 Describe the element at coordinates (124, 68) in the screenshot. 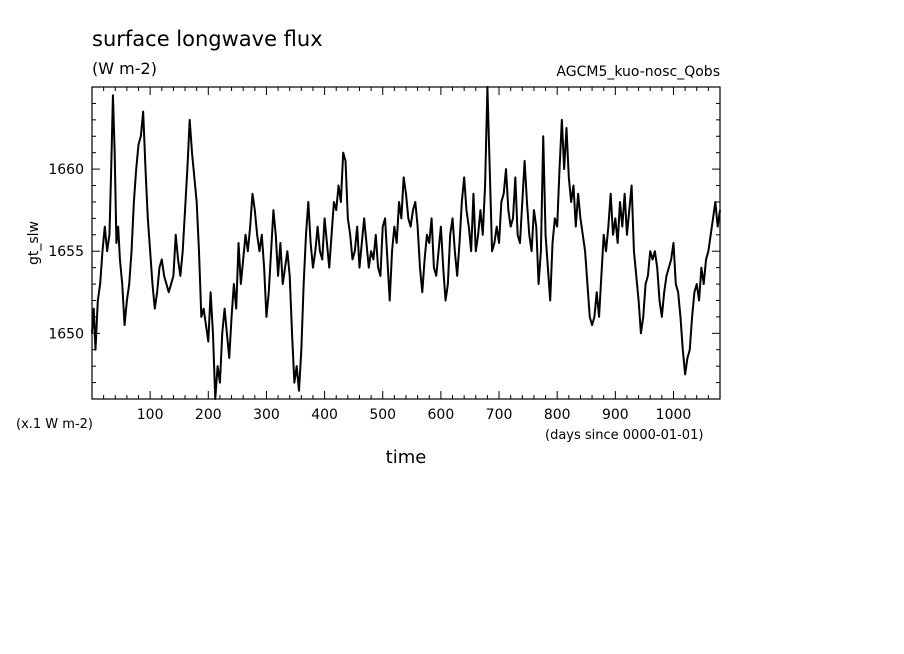

I see `chart-units: (W m-2)` at that location.